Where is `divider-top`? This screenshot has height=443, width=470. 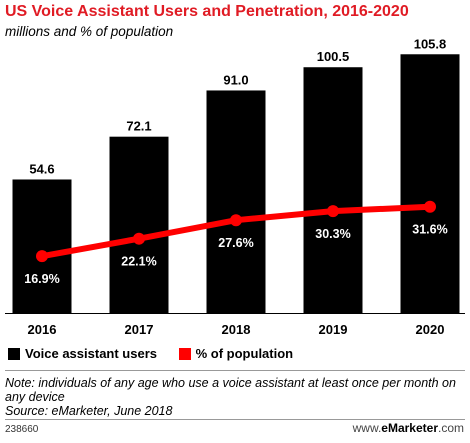
divider-top is located at coordinates (235, 370).